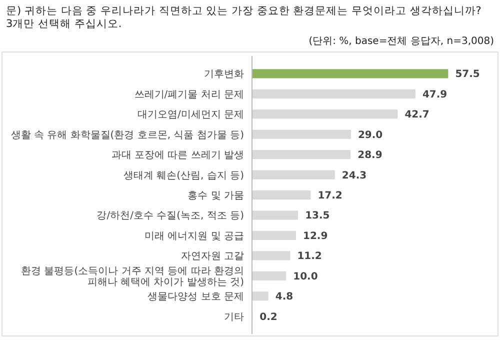 The height and width of the screenshot is (340, 500). I want to click on data-label: 13.5, so click(317, 216).